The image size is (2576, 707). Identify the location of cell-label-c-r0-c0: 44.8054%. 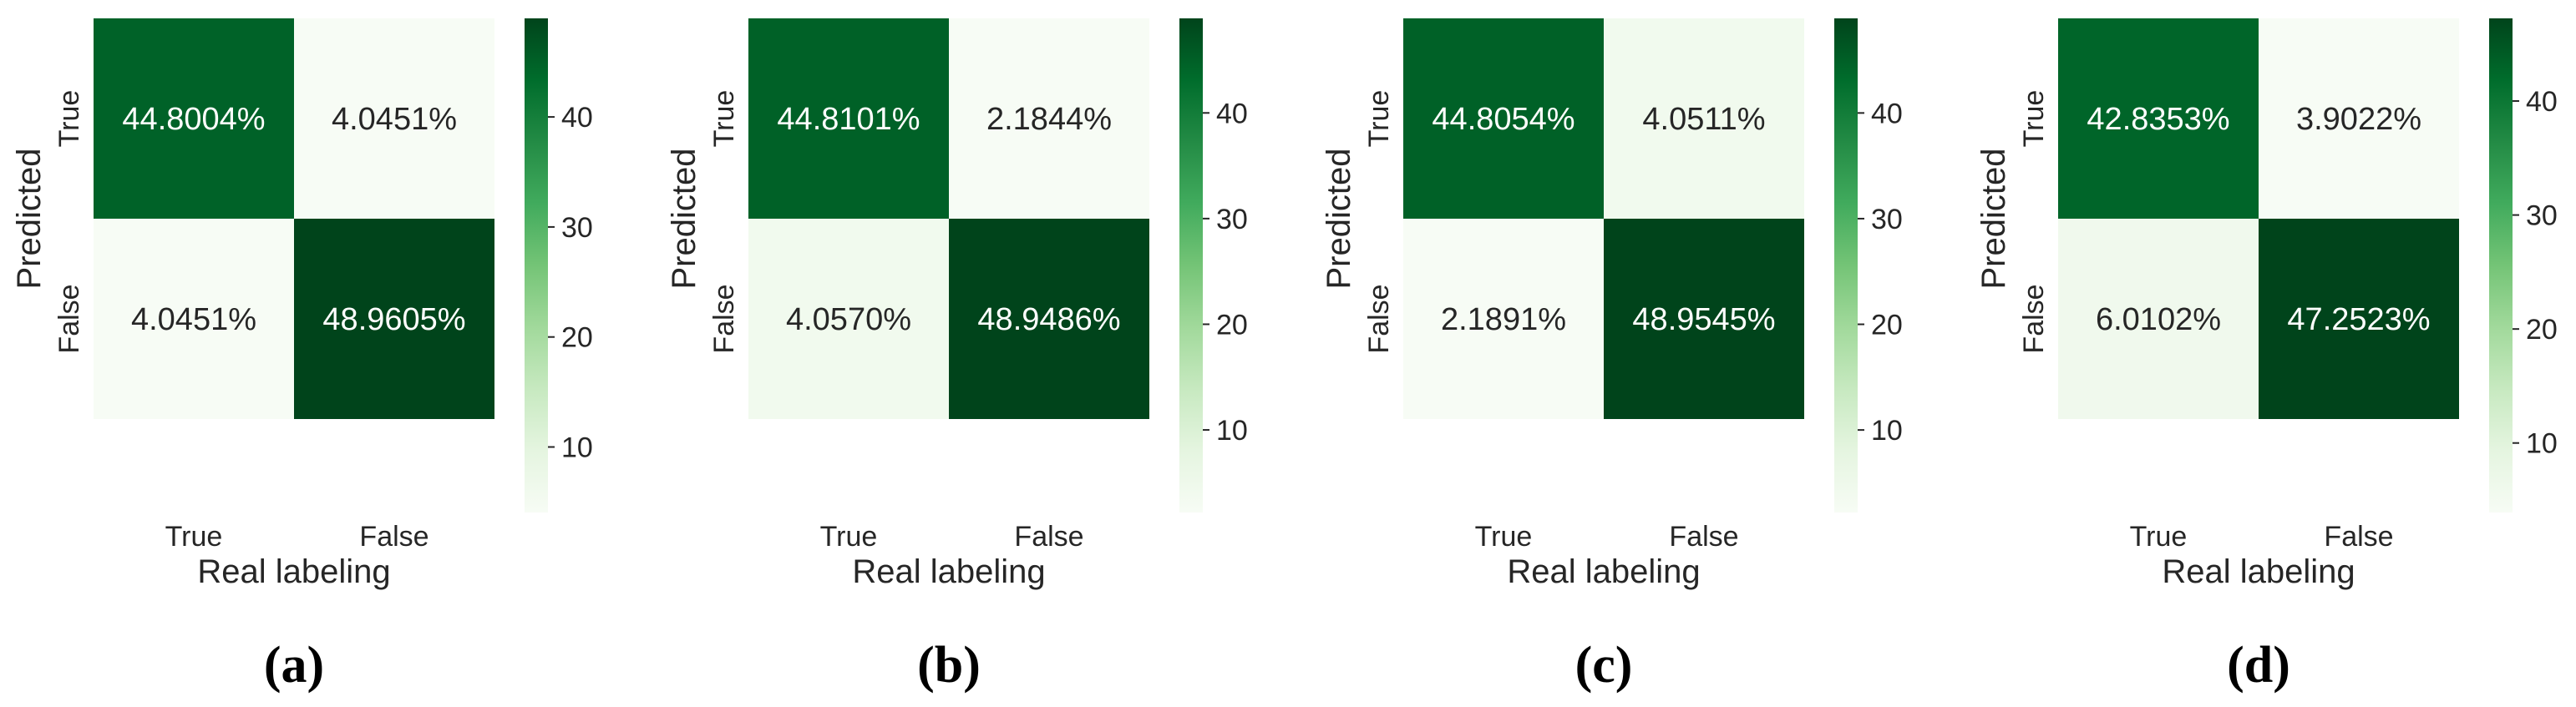
(1503, 119).